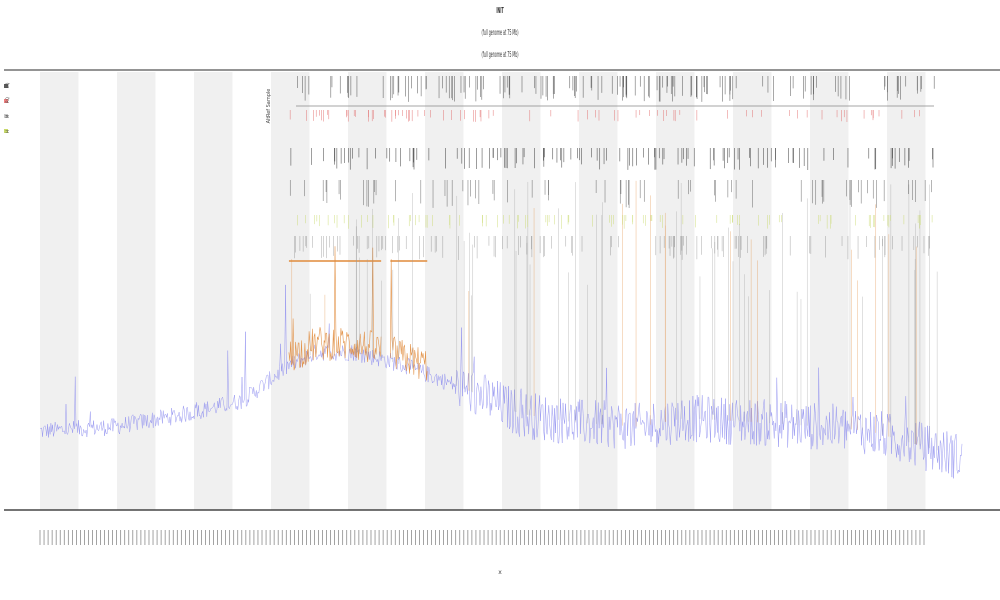 The image size is (1000, 600). What do you see at coordinates (500, 54) in the screenshot?
I see `chart-subtitle-2: (full genome at 75 Mb)` at bounding box center [500, 54].